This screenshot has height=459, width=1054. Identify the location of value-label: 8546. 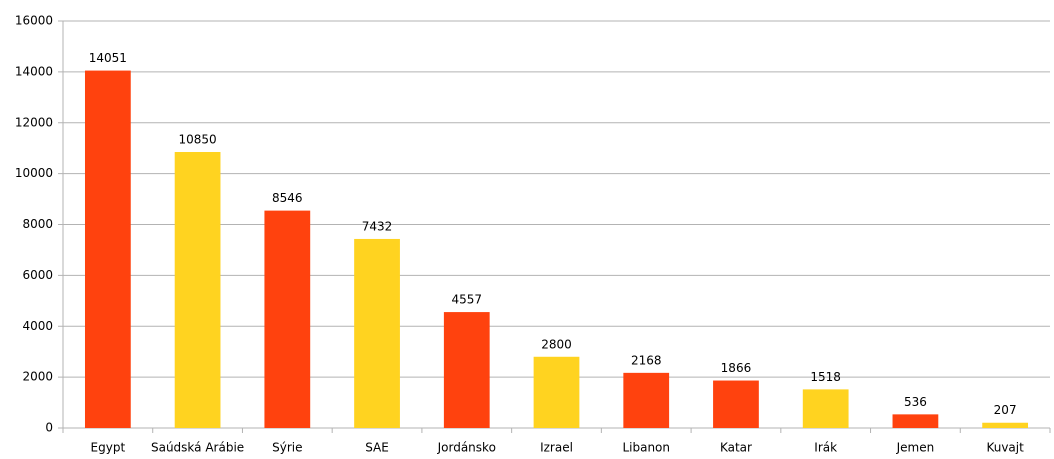
(287, 198).